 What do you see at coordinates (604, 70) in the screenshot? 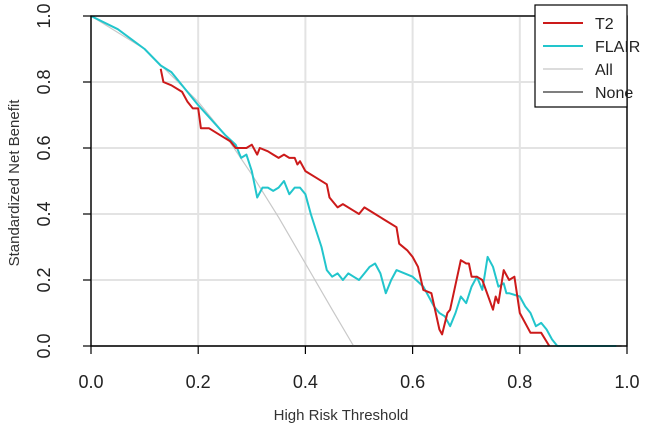
I see `legend-label-all: All` at bounding box center [604, 70].